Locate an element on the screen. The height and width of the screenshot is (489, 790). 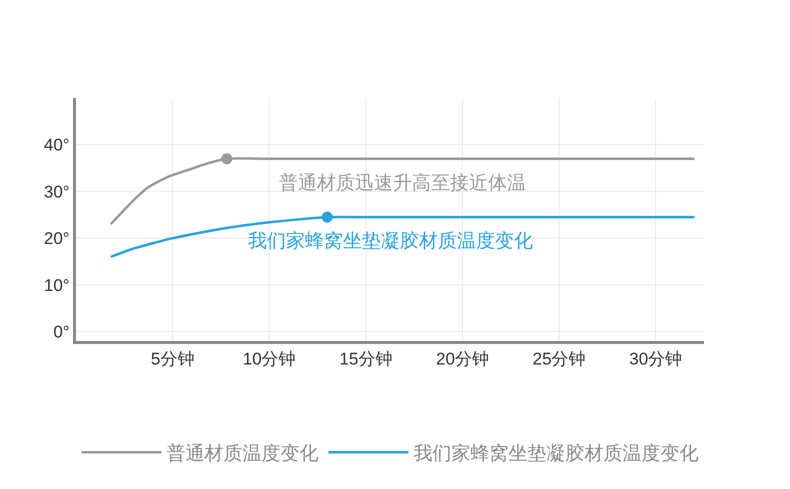
x-tick-label: 25分钟 is located at coordinates (559, 358).